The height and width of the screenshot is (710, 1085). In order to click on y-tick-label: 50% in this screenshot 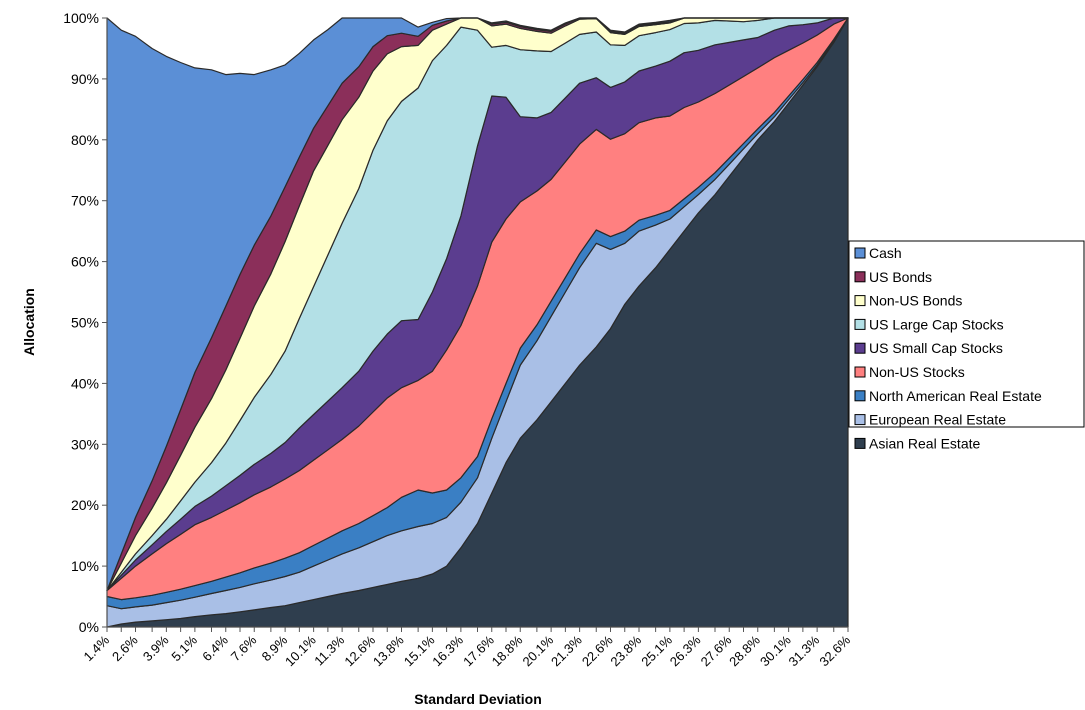, I will do `click(85, 323)`.